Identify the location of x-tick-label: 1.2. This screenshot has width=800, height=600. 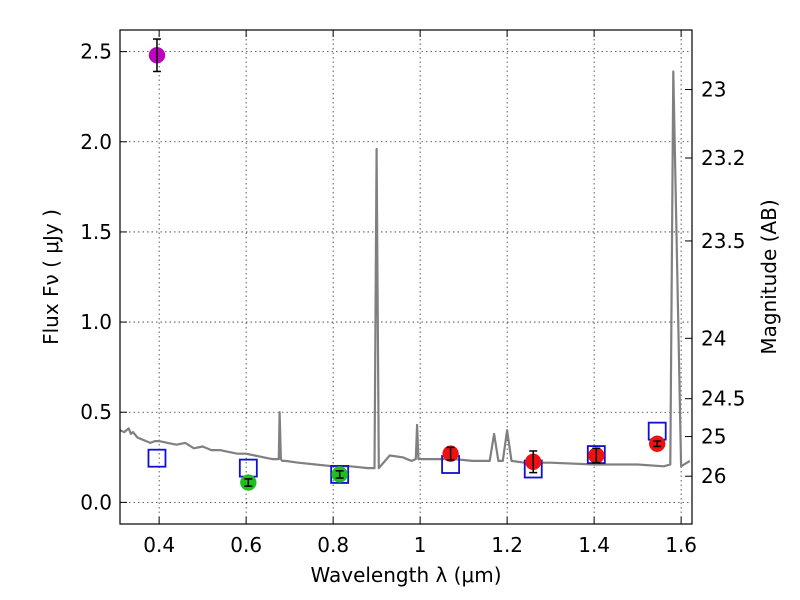
(507, 545).